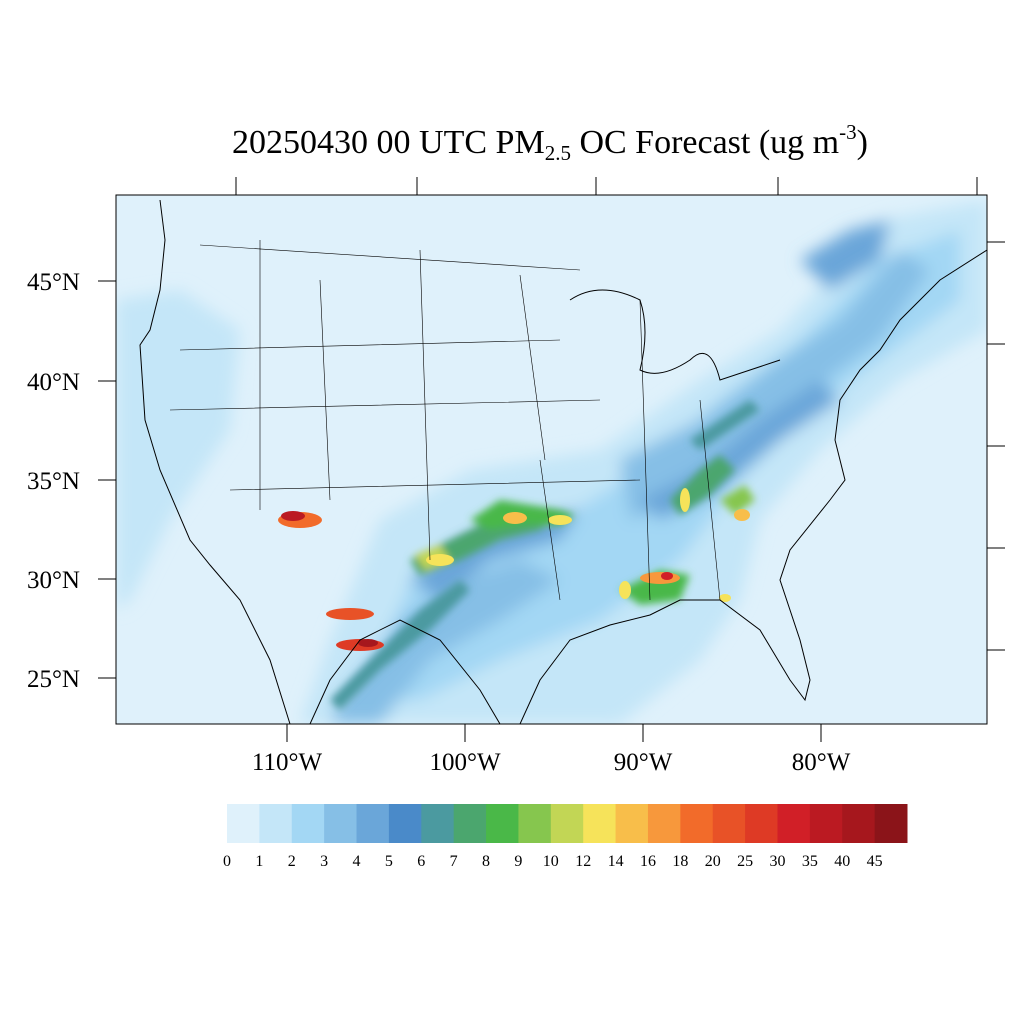 The height and width of the screenshot is (1024, 1024). What do you see at coordinates (53, 382) in the screenshot?
I see `lat-label: 40°N` at bounding box center [53, 382].